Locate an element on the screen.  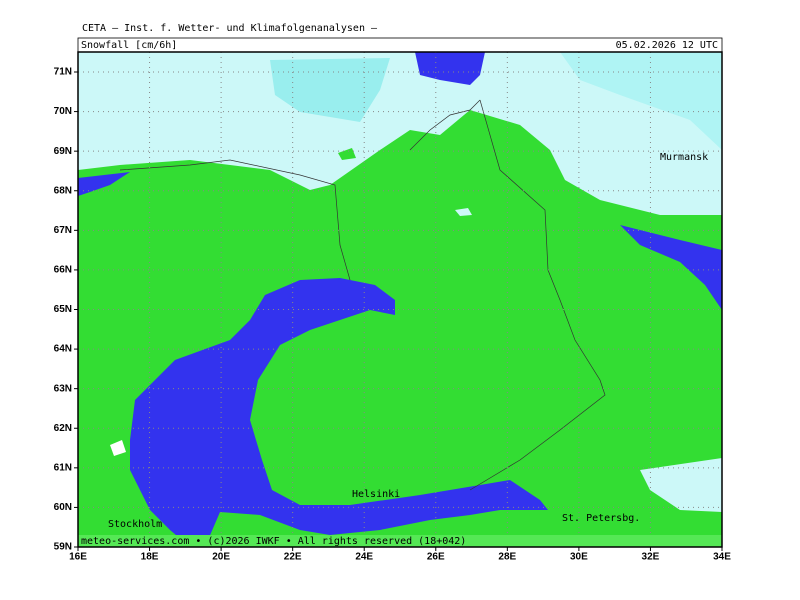
lon-label: 26E is located at coordinates (436, 557).